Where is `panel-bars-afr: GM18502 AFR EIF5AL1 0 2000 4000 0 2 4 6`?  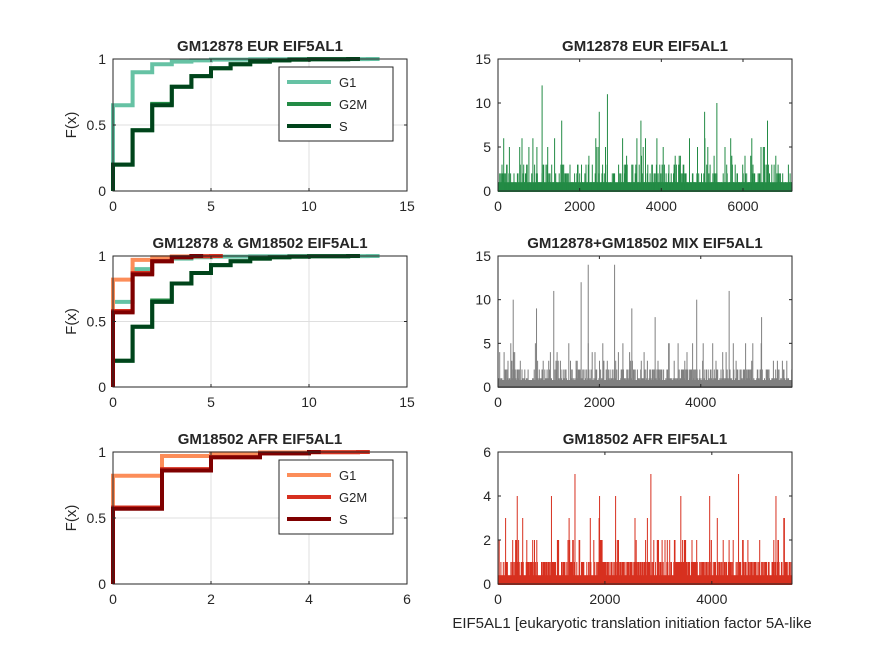
panel-bars-afr: GM18502 AFR EIF5AL1 0 2000 4000 0 2 4 6 is located at coordinates (638, 519).